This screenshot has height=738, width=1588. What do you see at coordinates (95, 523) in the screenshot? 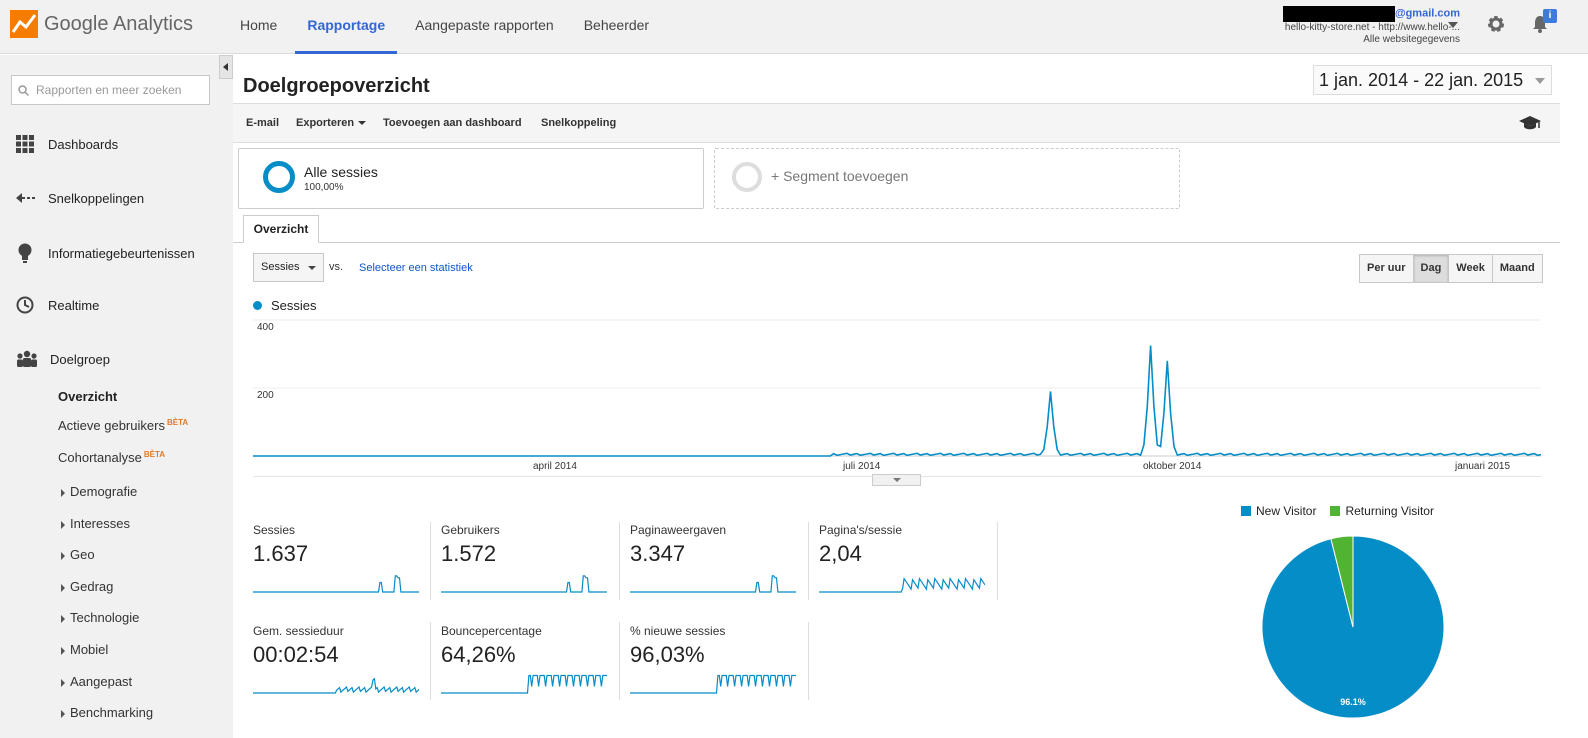
I see `sidebar-tree-interesses: Interesses` at bounding box center [95, 523].